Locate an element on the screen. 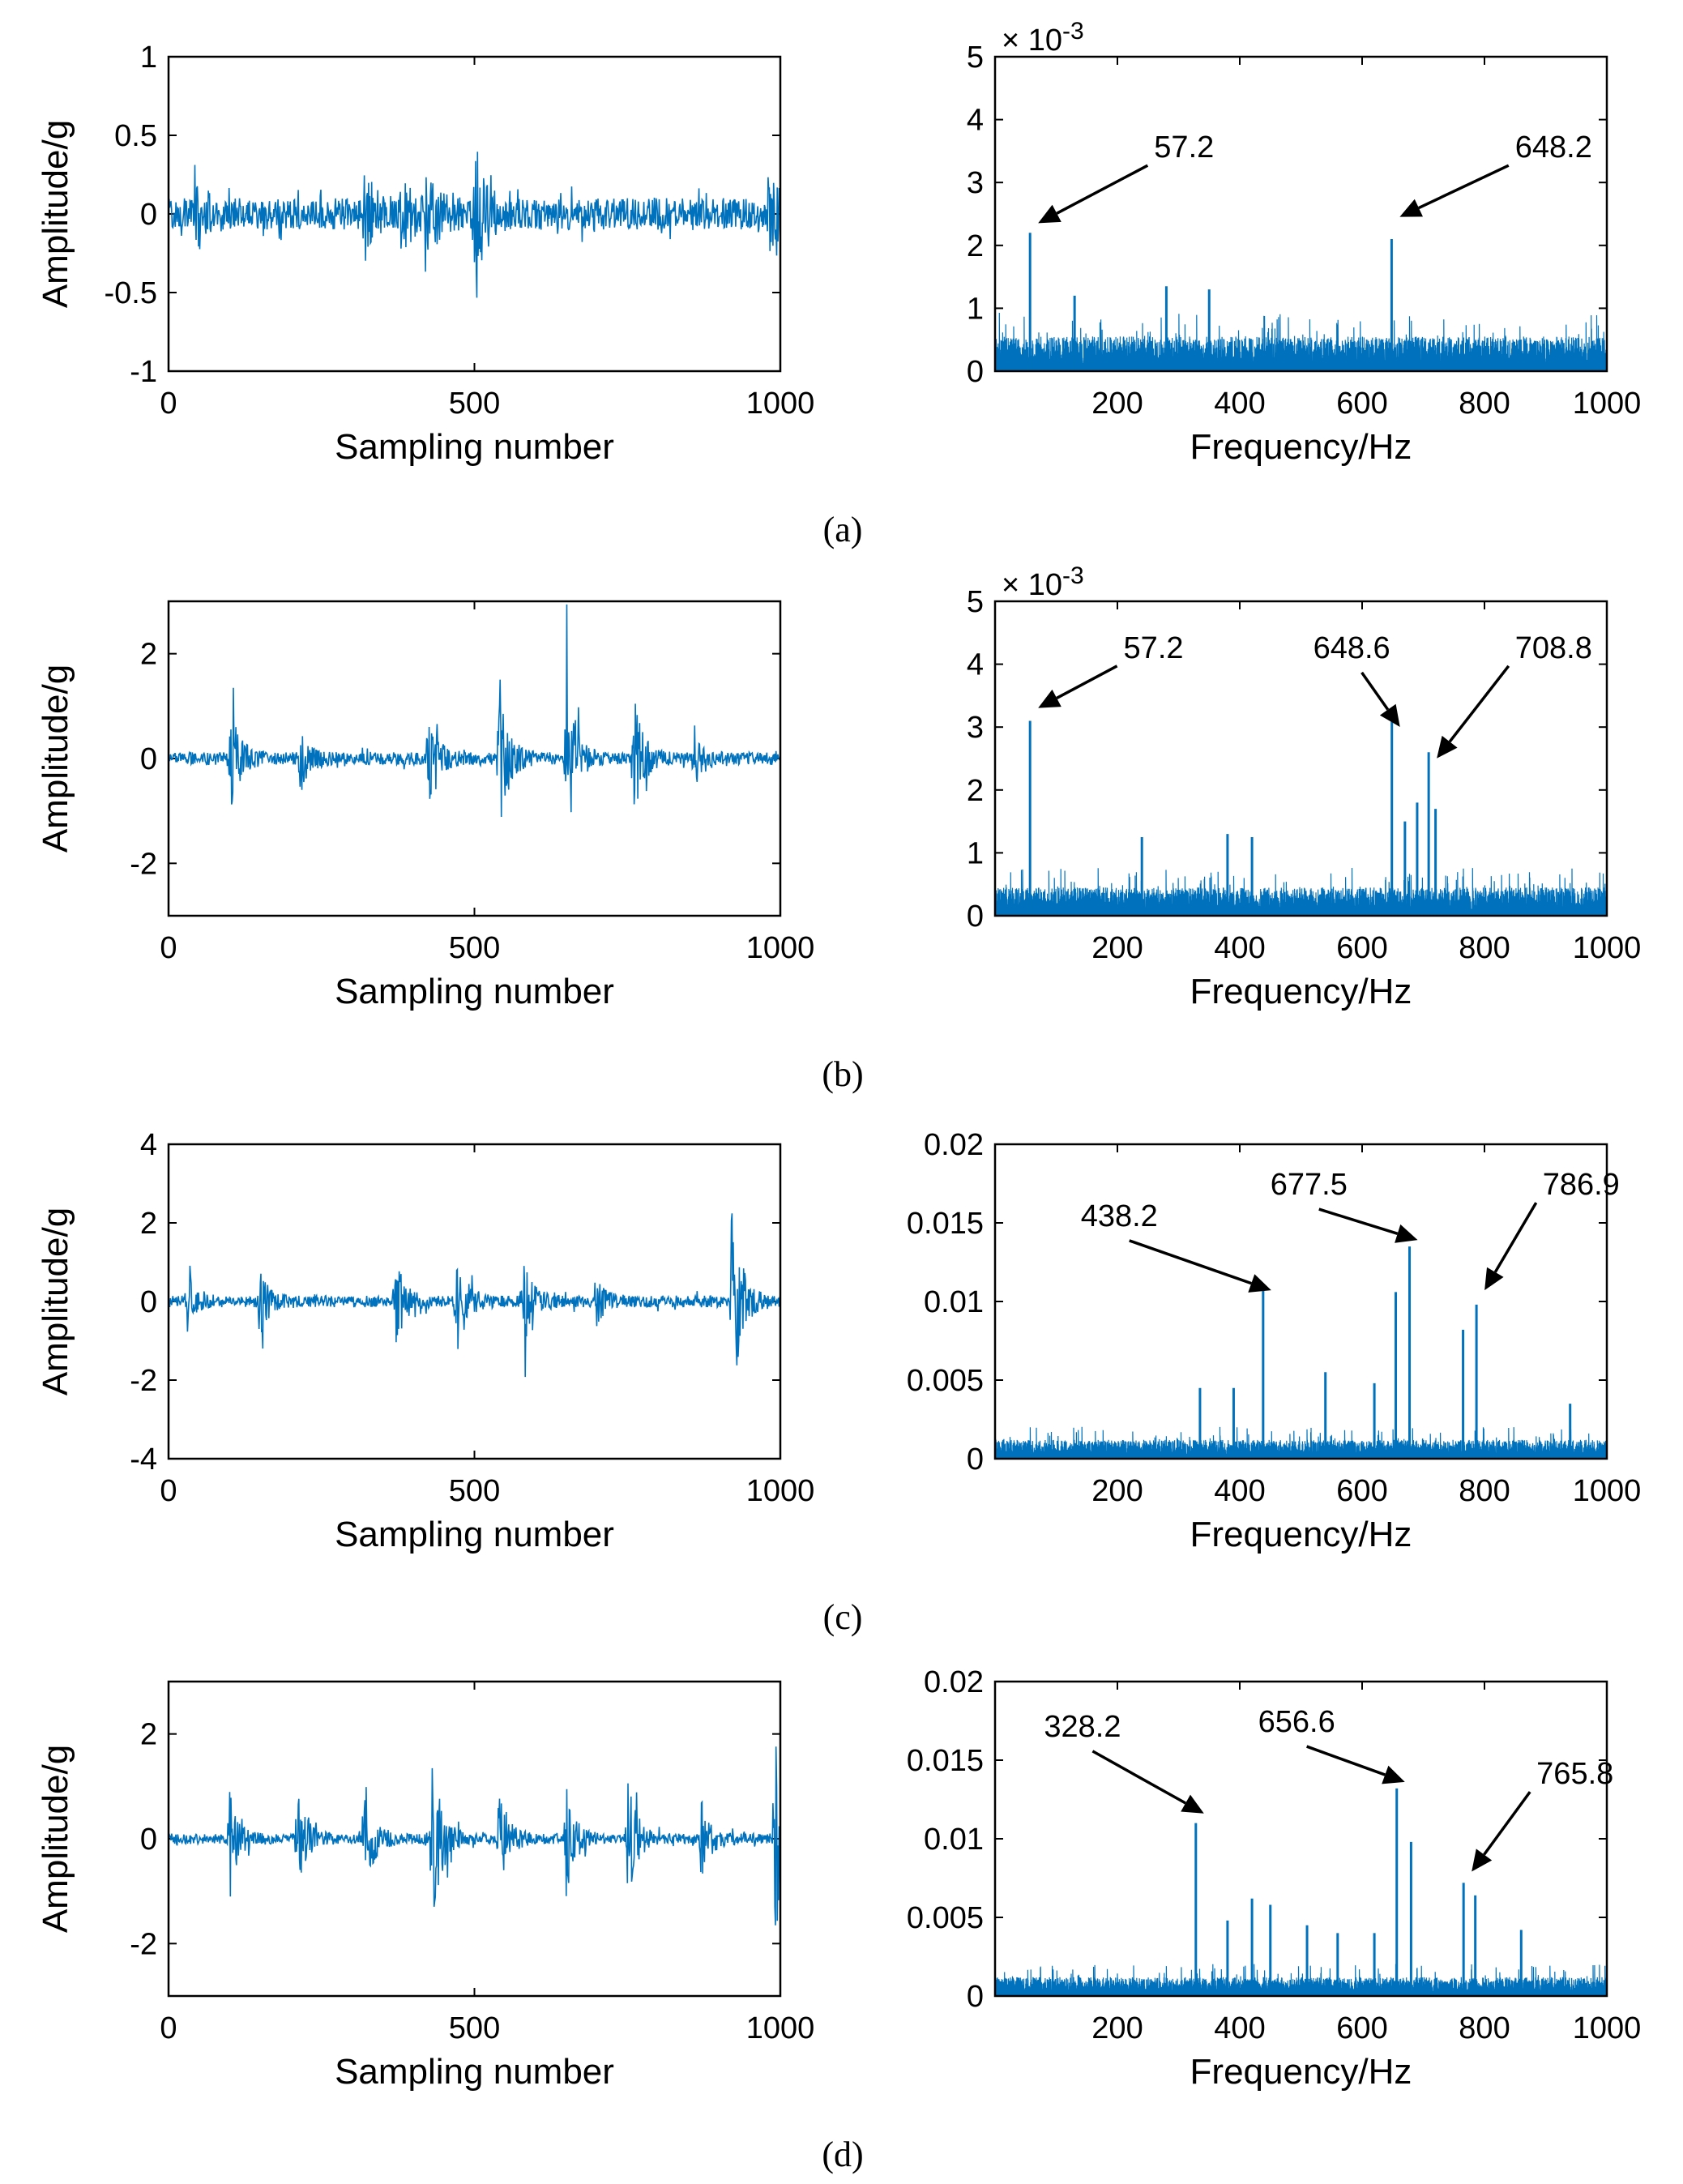 The image size is (1683, 2184). y-tick-label: 5 is located at coordinates (976, 58).